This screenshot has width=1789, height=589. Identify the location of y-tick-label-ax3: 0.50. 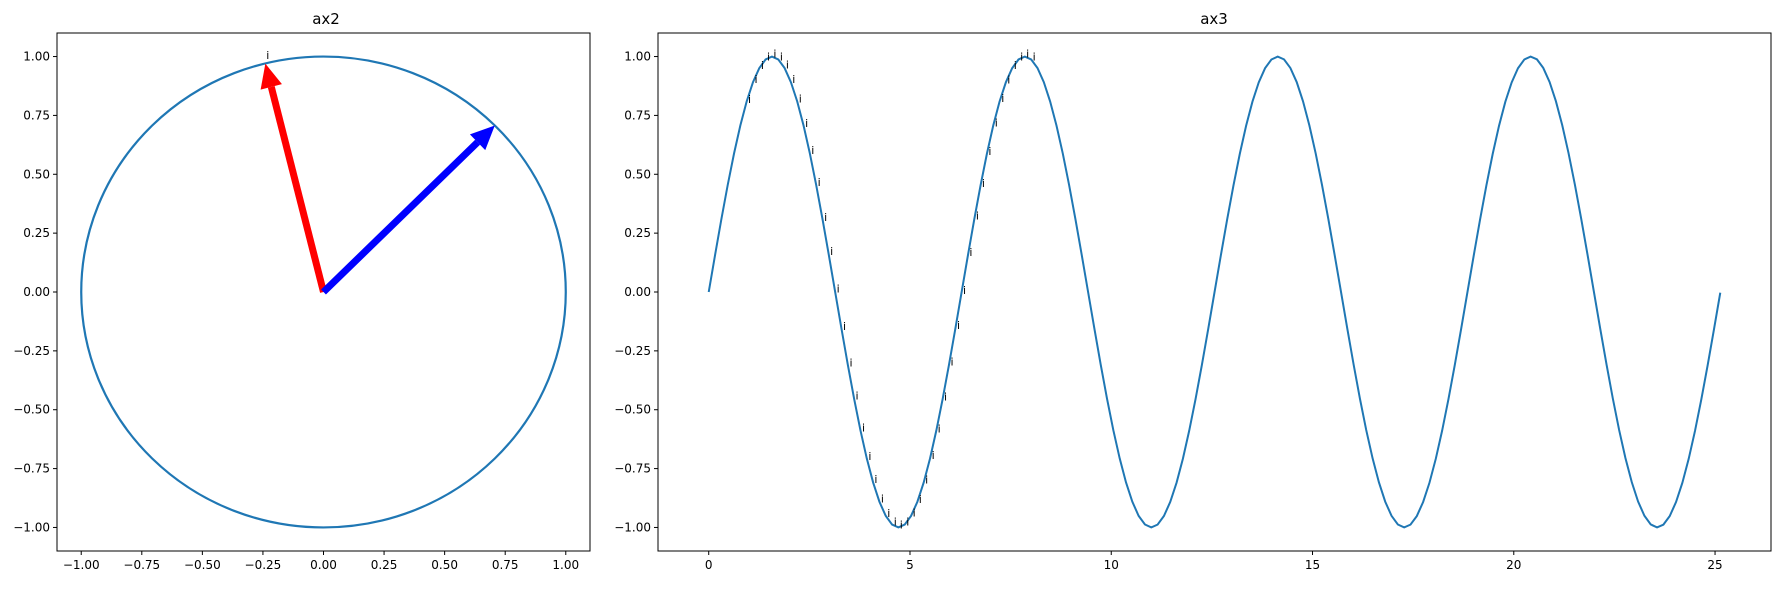
(637, 174).